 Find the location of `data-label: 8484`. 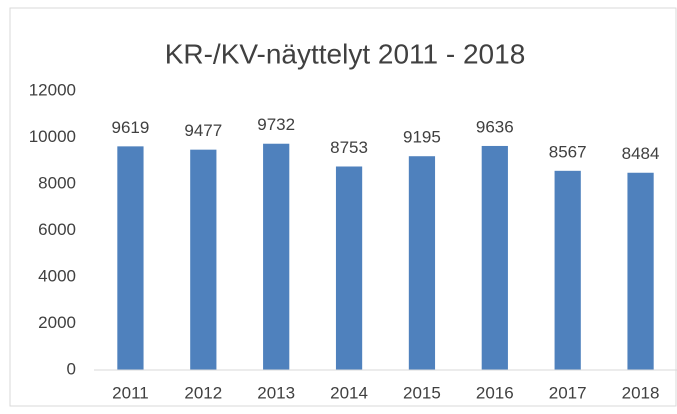

data-label: 8484 is located at coordinates (641, 153).